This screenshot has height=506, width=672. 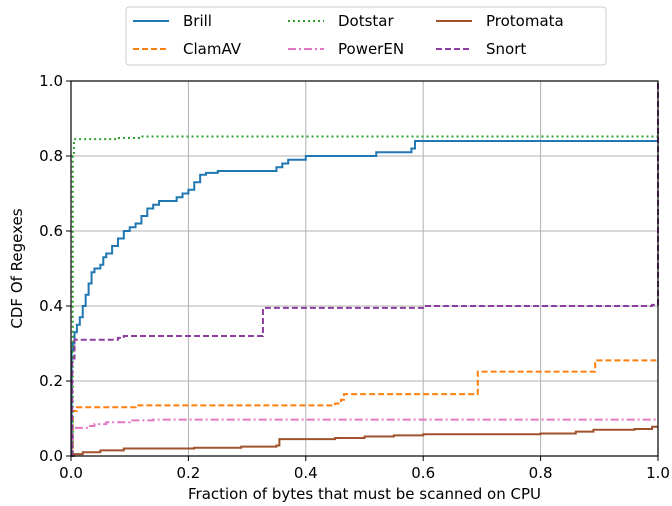 What do you see at coordinates (17, 268) in the screenshot?
I see `y-axis-label: CDF Of Regexes` at bounding box center [17, 268].